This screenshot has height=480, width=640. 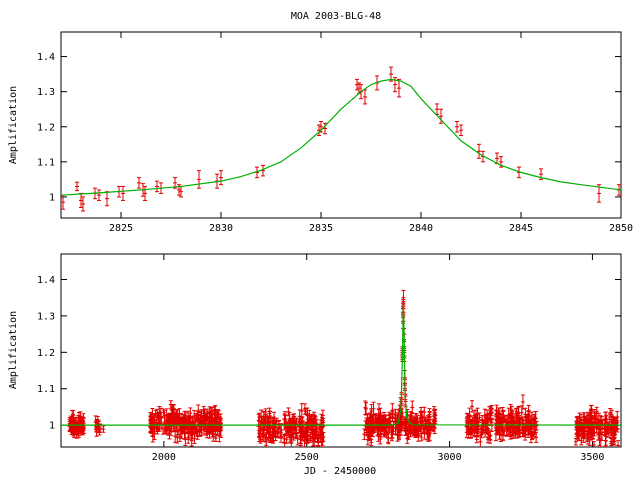 What do you see at coordinates (46, 316) in the screenshot?
I see `bottom-ytick-label: 1.3` at bounding box center [46, 316].